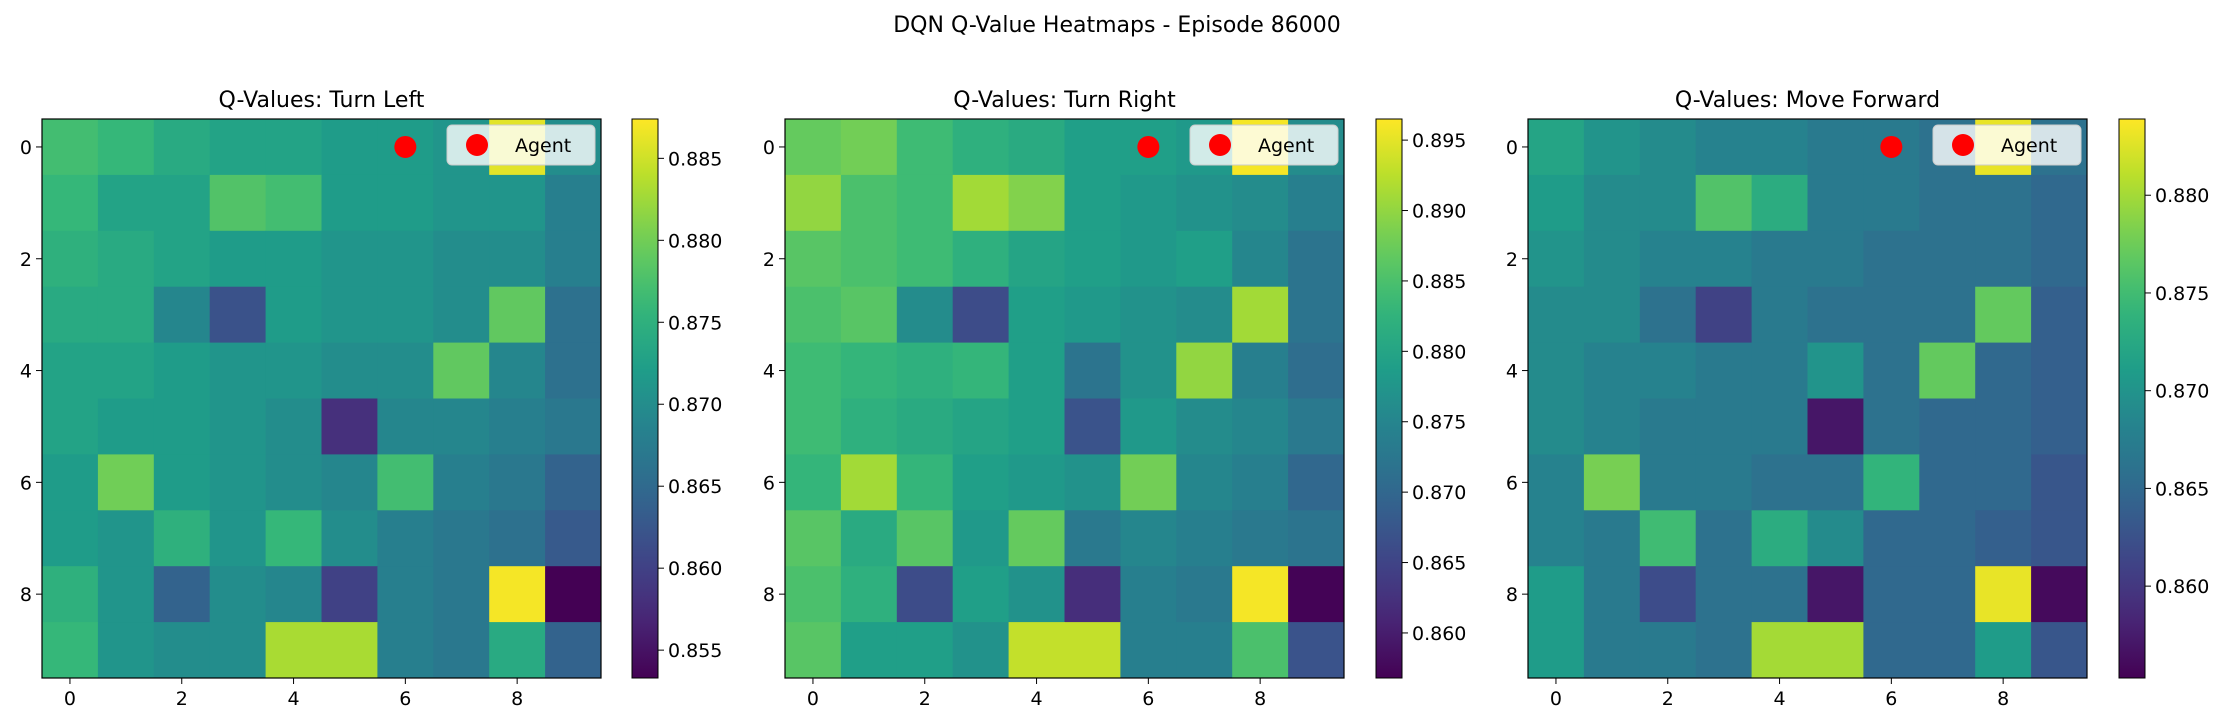 Image resolution: width=2235 pixels, height=728 pixels. I want to click on x-tick-label: 6, so click(1891, 699).